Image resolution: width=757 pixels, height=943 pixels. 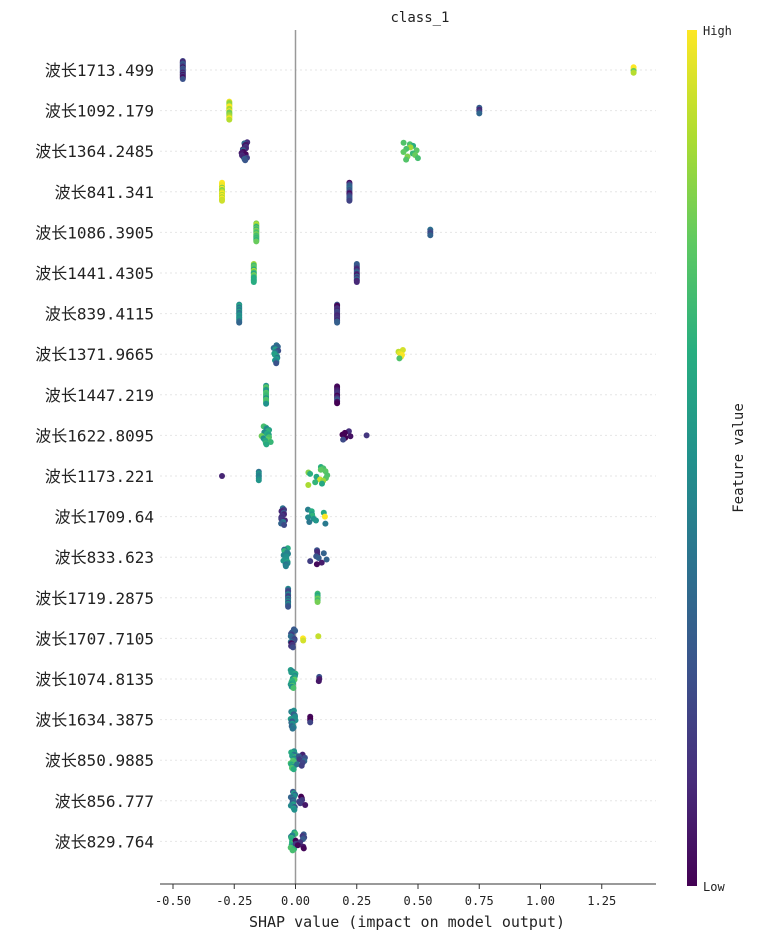 I want to click on colorbar-high-label: High, so click(x=717, y=31).